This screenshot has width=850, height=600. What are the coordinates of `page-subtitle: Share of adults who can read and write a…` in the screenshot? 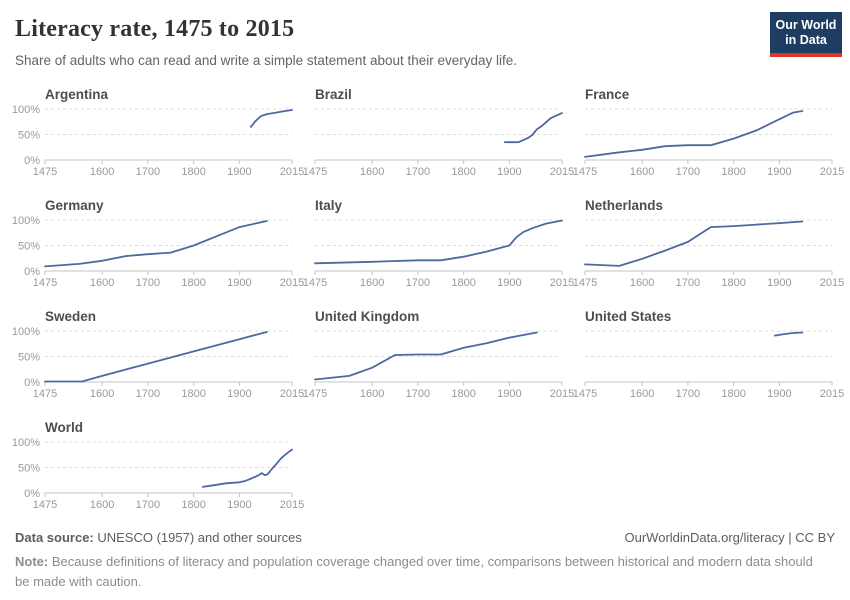 It's located at (266, 60).